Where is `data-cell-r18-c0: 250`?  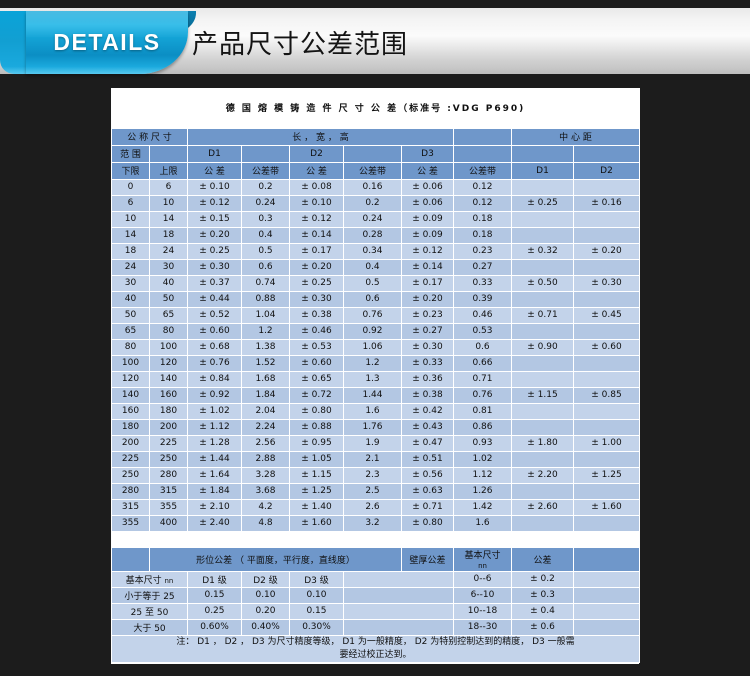 data-cell-r18-c0: 250 is located at coordinates (130, 475).